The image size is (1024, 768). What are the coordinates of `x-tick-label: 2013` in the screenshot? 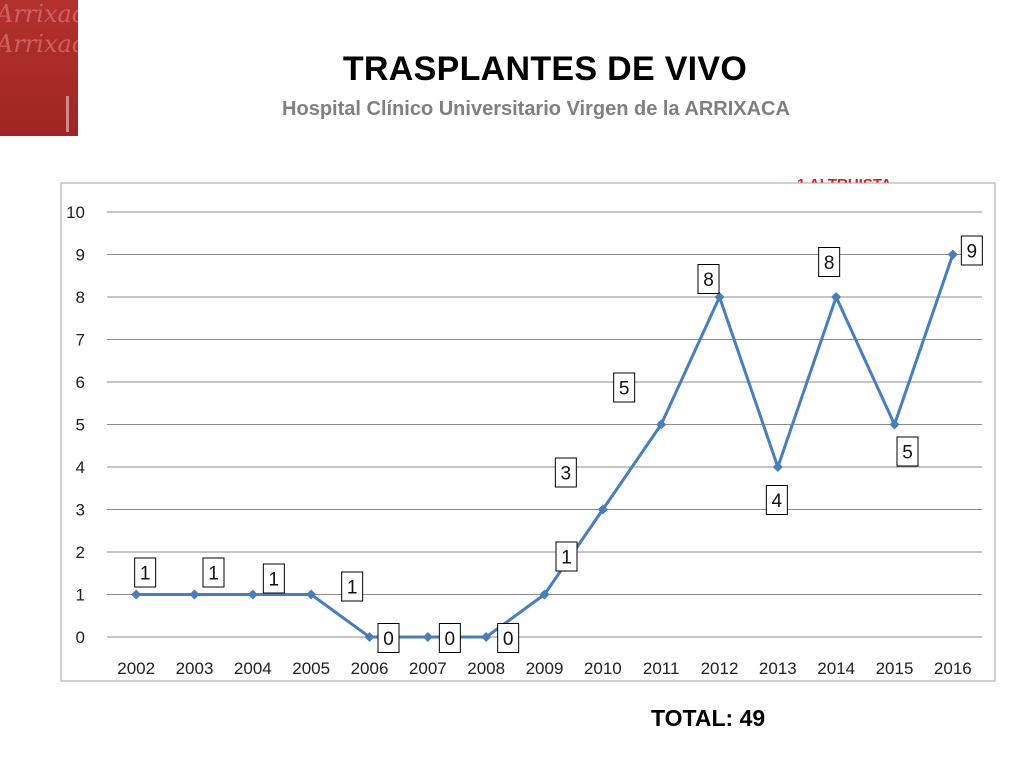 It's located at (778, 668).